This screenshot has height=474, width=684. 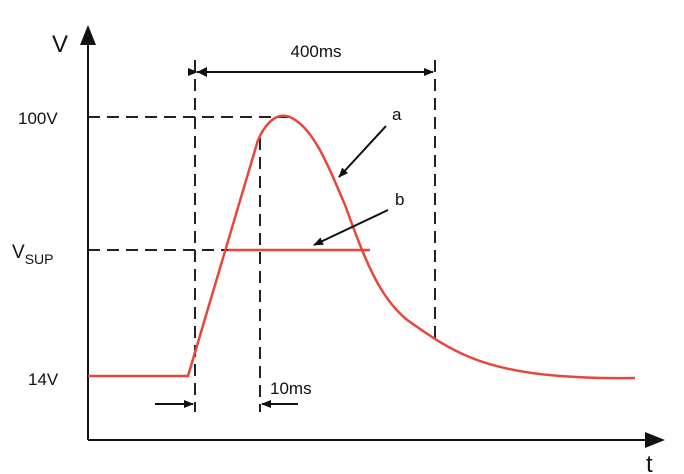 I want to click on arrow-head, so click(x=202, y=72).